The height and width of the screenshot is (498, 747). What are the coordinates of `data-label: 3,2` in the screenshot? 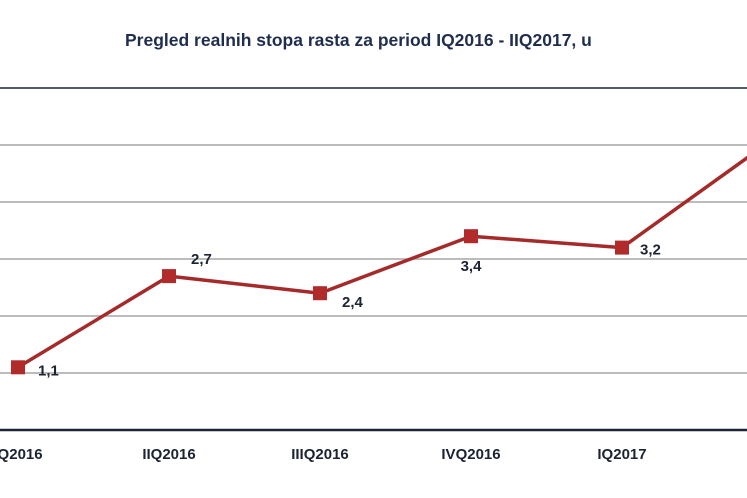 It's located at (650, 250).